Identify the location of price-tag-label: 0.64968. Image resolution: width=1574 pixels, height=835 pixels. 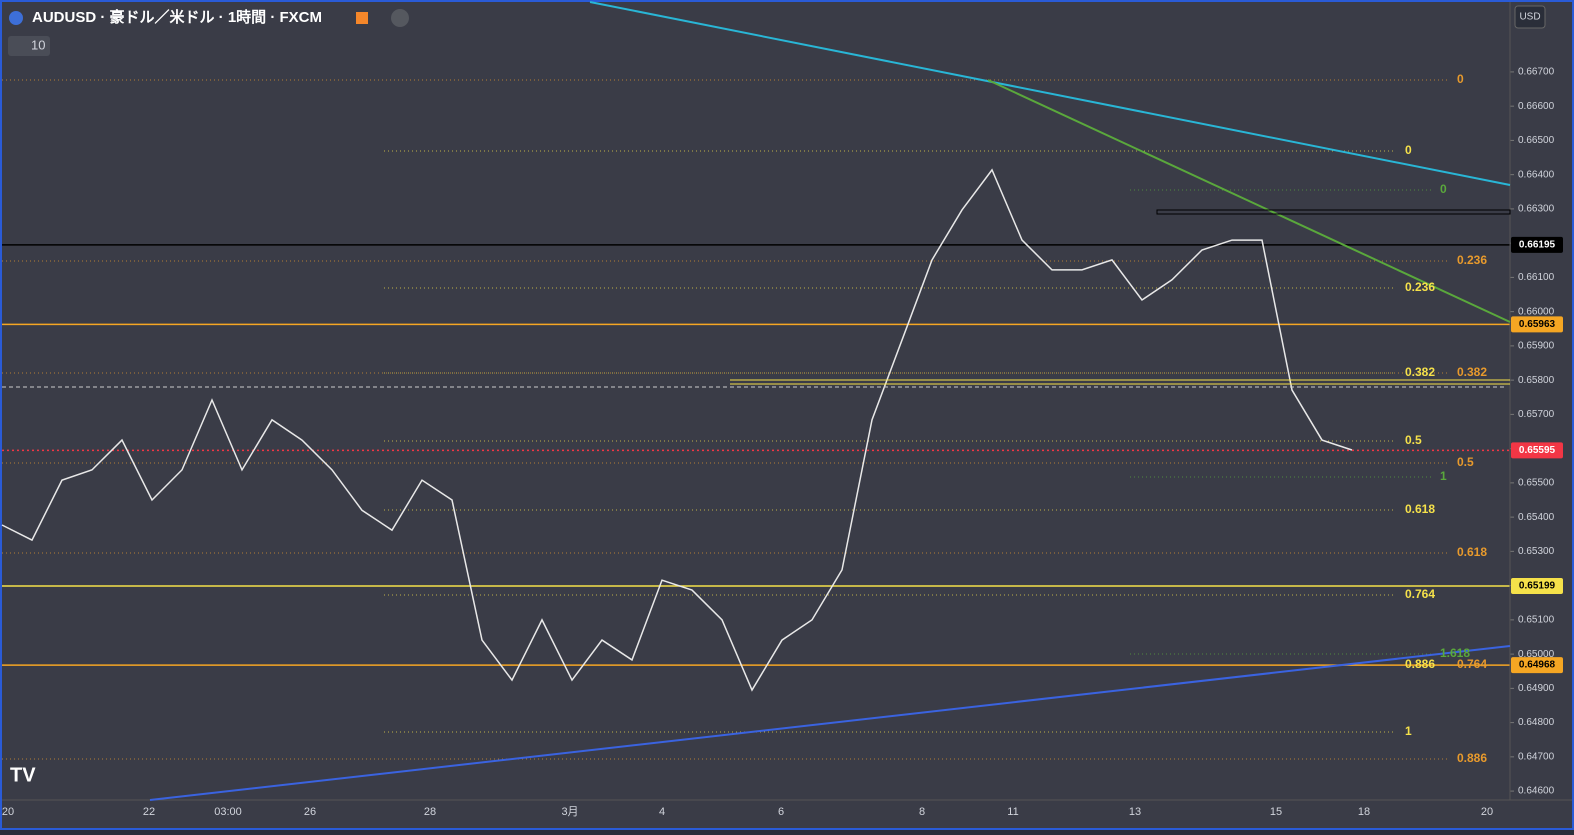
(1537, 665).